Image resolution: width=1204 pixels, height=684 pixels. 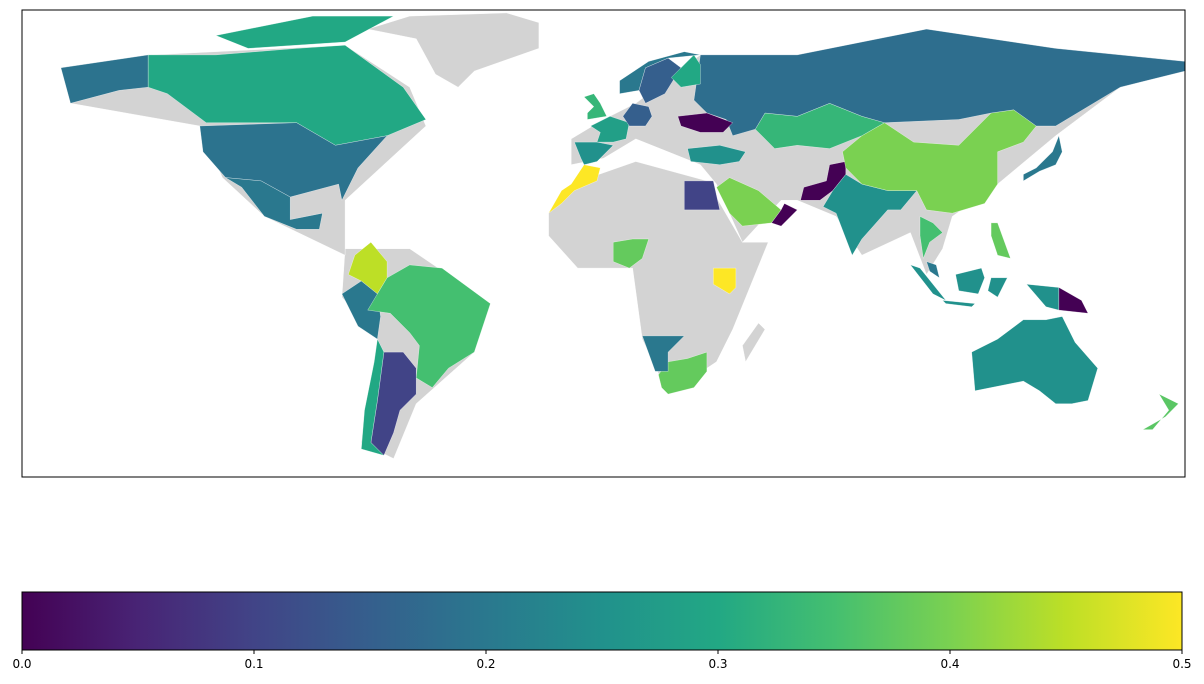 I want to click on colorbar-tick-label: 0.0, so click(x=21, y=664).